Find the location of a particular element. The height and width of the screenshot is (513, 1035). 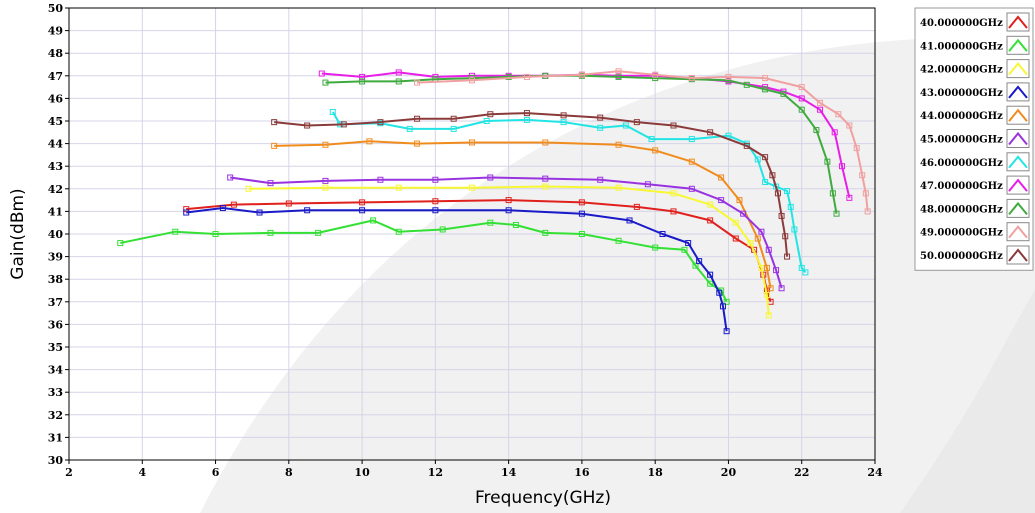

legend-label: 46.000000GHz is located at coordinates (961, 163).